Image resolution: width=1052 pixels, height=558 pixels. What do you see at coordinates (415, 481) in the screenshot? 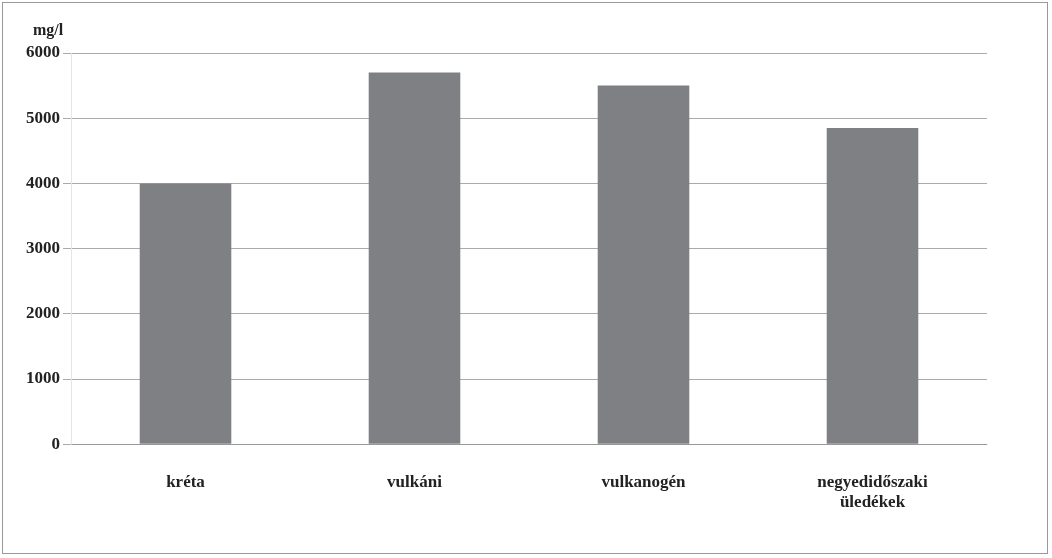
I see `x-tick-label: vulkáni` at bounding box center [415, 481].